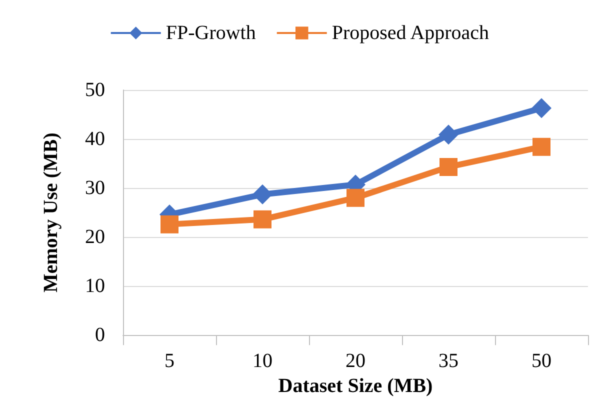 The height and width of the screenshot is (401, 600). Describe the element at coordinates (95, 286) in the screenshot. I see `y-tick-label: 10` at that location.